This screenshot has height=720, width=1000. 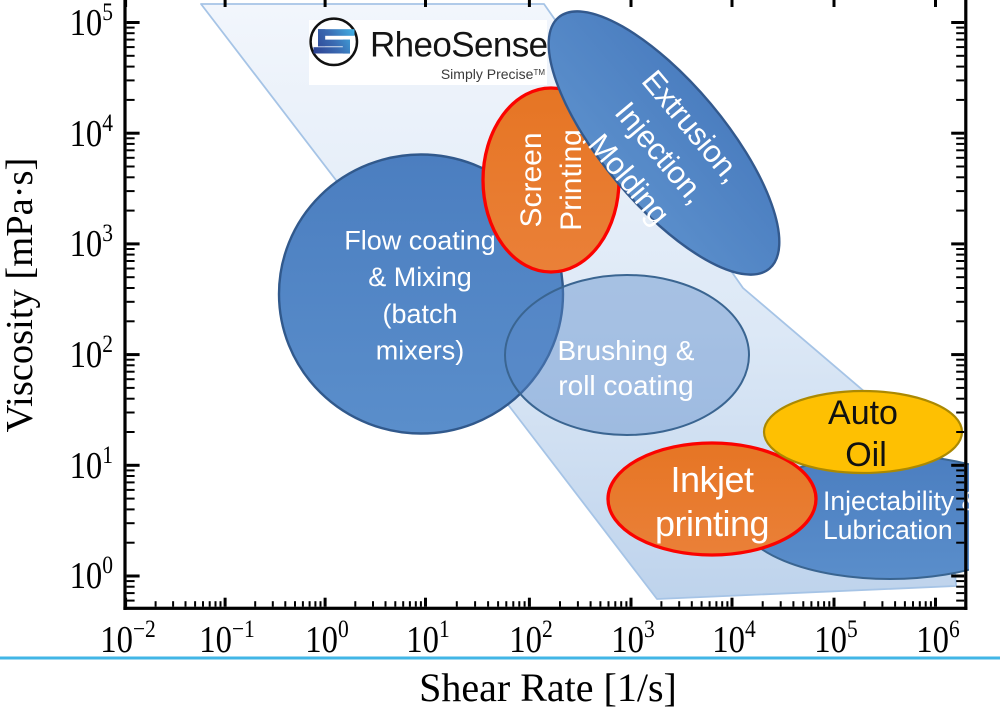 What do you see at coordinates (128, 638) in the screenshot?
I see `svg-text: 10⁻²` at bounding box center [128, 638].